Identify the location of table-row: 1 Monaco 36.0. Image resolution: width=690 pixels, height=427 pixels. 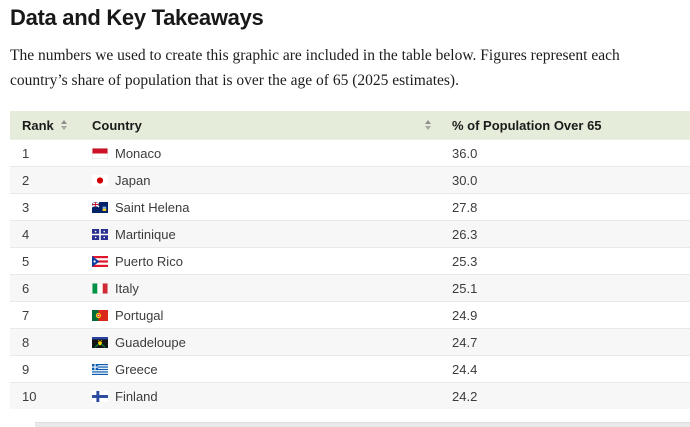
(350, 153).